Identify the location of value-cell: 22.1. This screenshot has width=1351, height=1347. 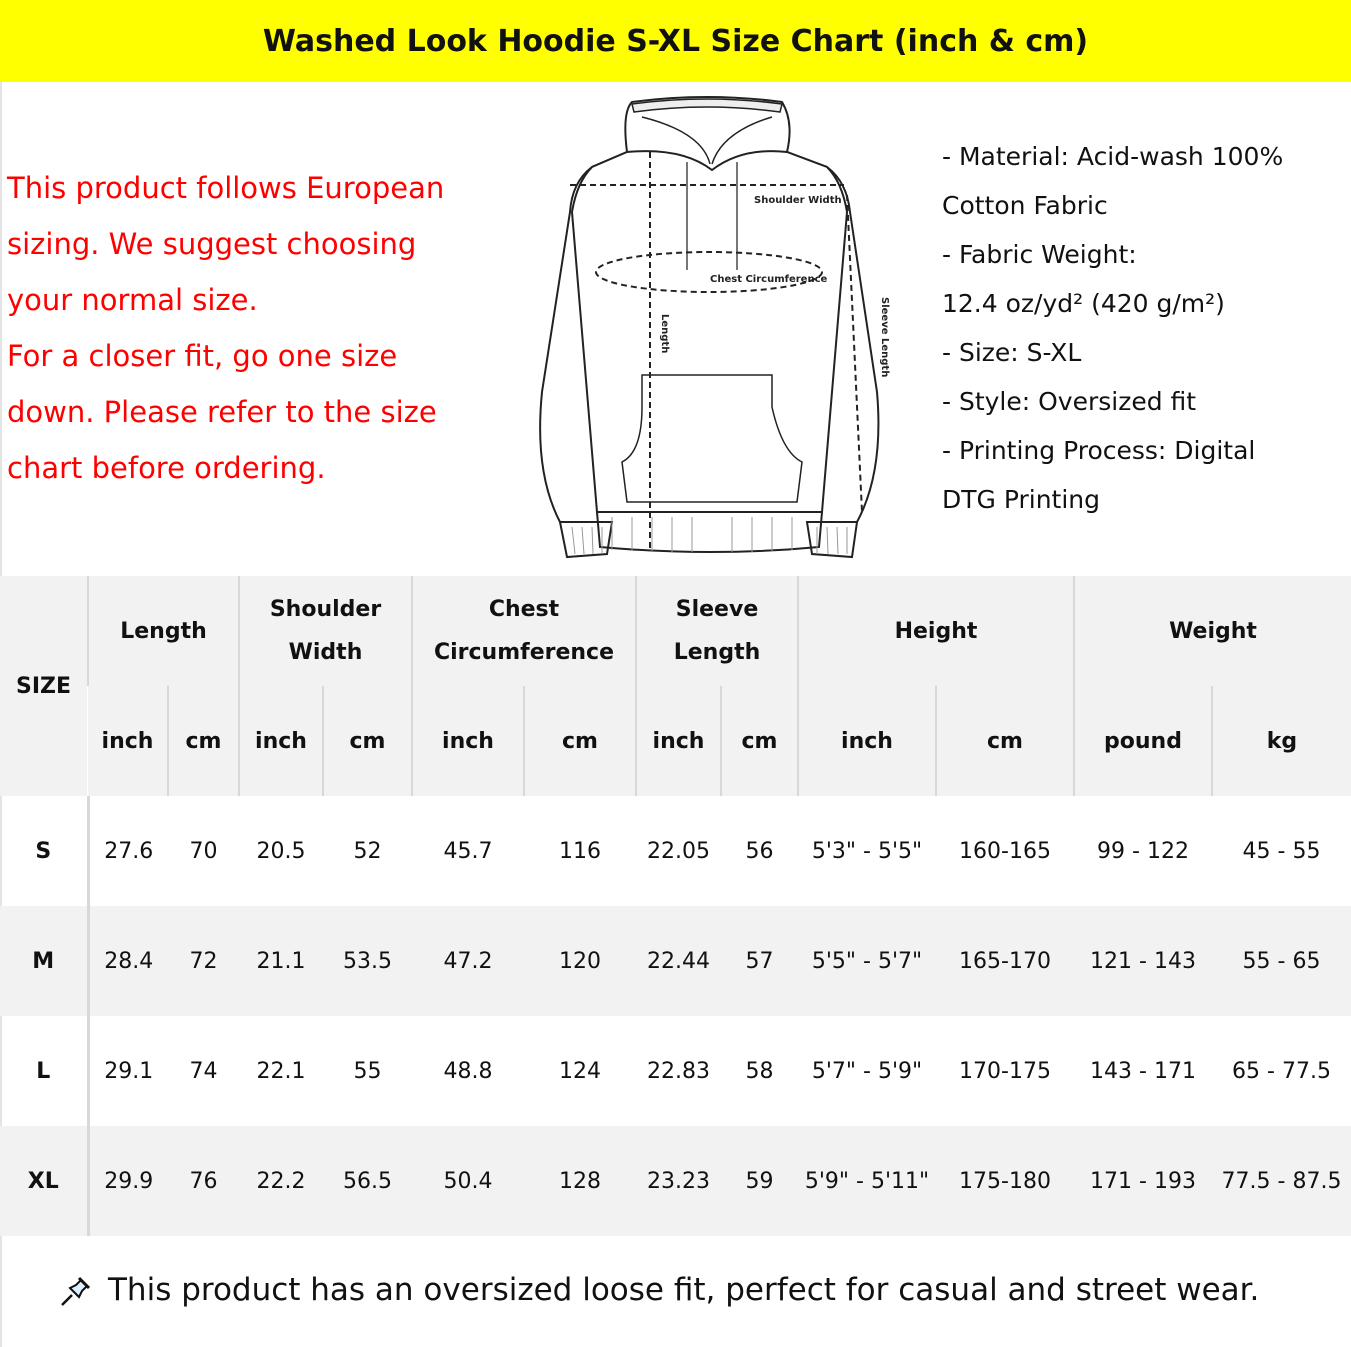
(281, 1071).